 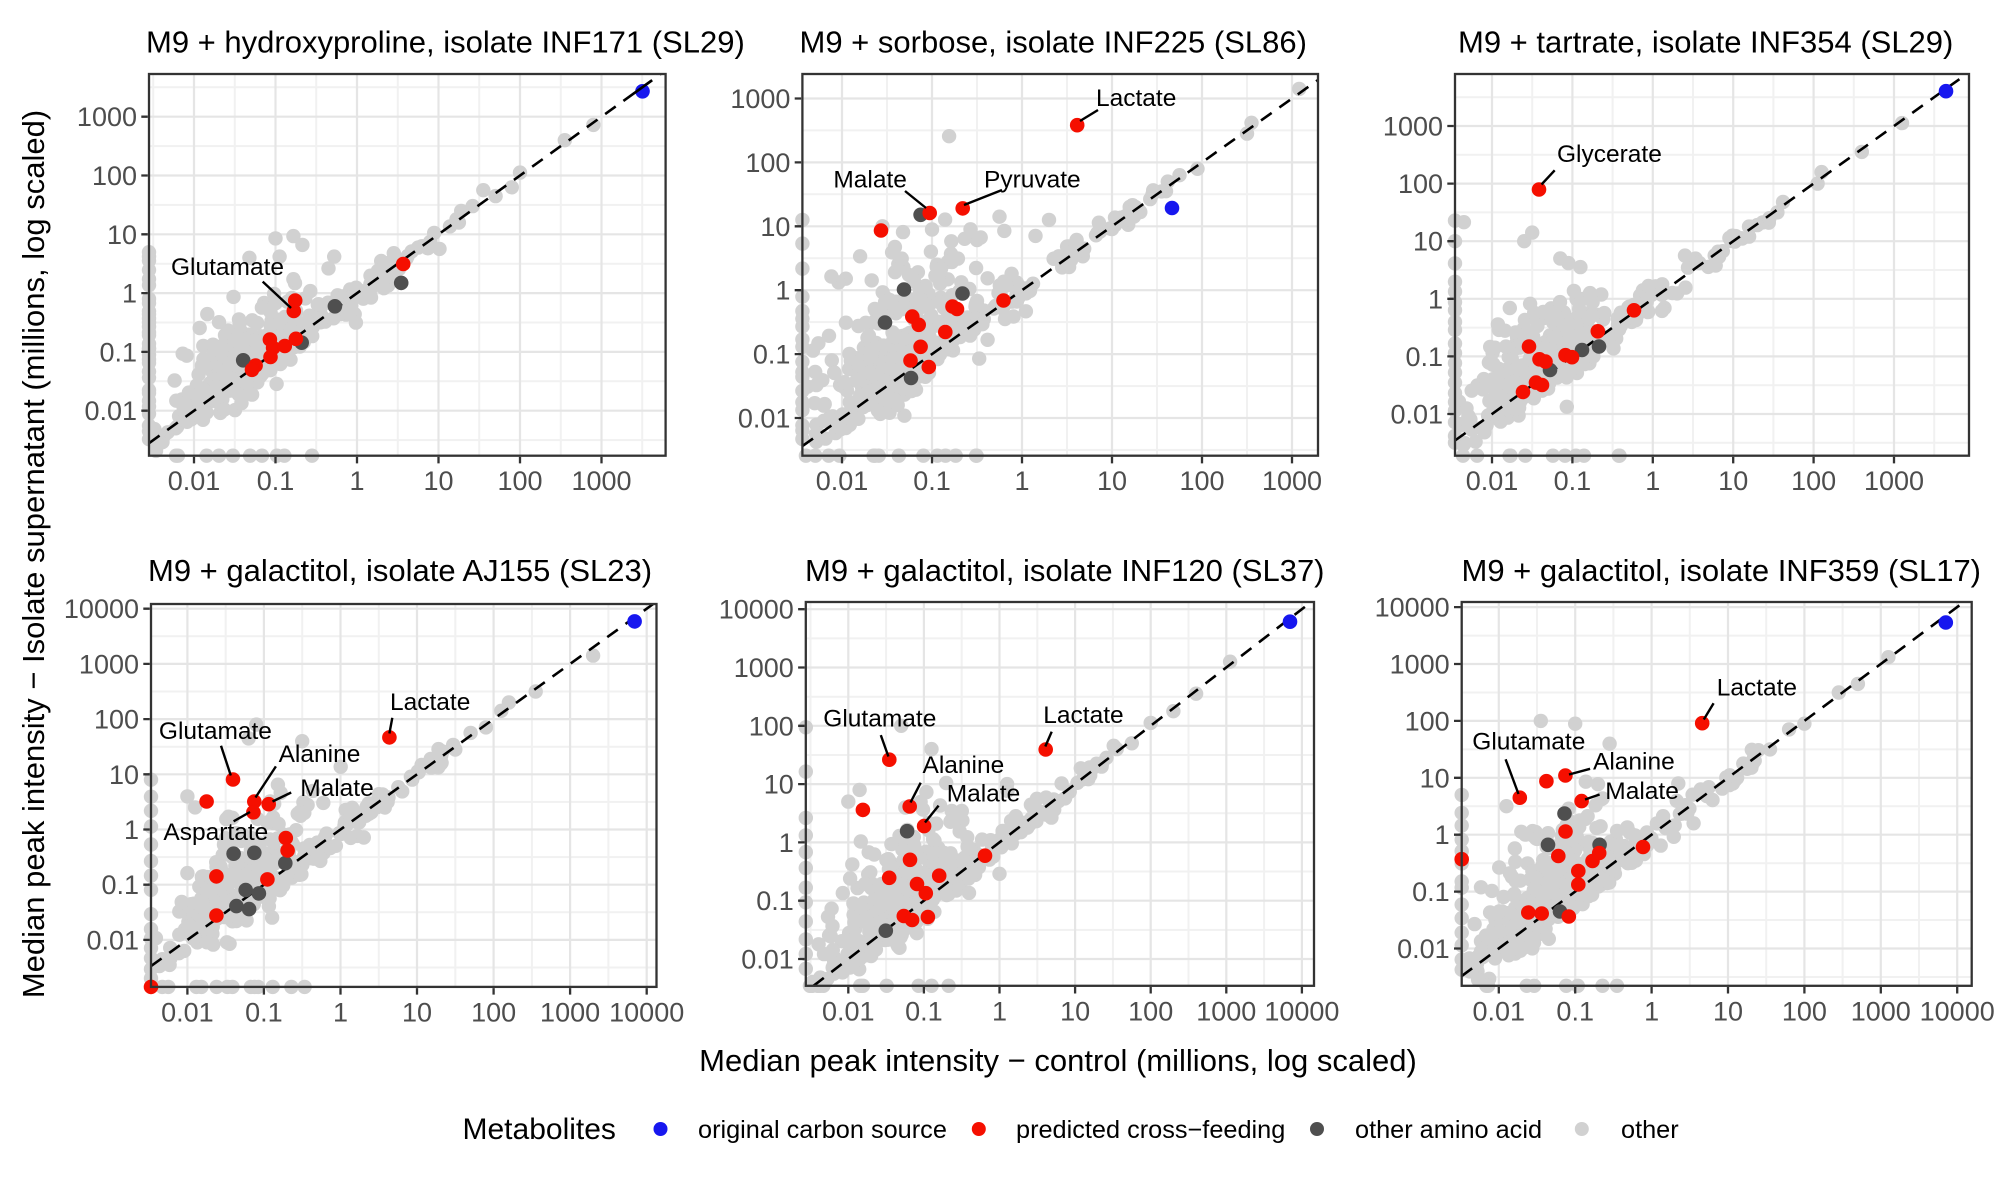 What do you see at coordinates (400, 570) in the screenshot?
I see `svg-text:M9 + galactitol, isolate AJ155: M9 + galactitol, isolate AJ155 (SL23)` at bounding box center [400, 570].